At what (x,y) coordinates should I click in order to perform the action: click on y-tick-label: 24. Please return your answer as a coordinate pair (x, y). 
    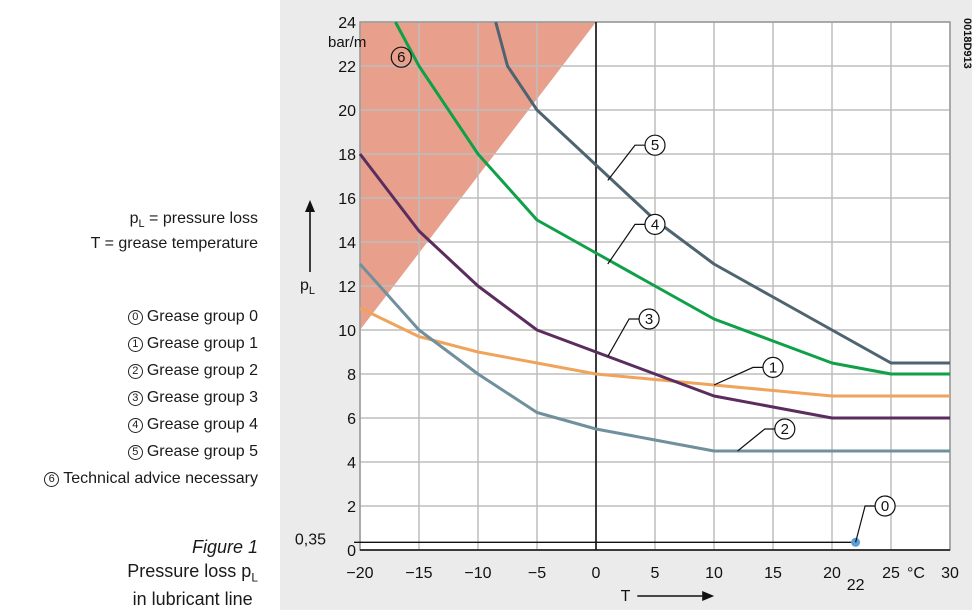
    Looking at the image, I should click on (347, 23).